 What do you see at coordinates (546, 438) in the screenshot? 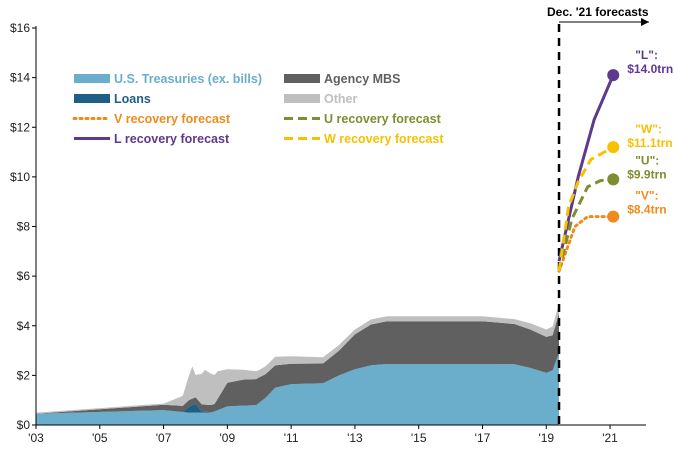
I see `x-tick-label: '19` at bounding box center [546, 438].